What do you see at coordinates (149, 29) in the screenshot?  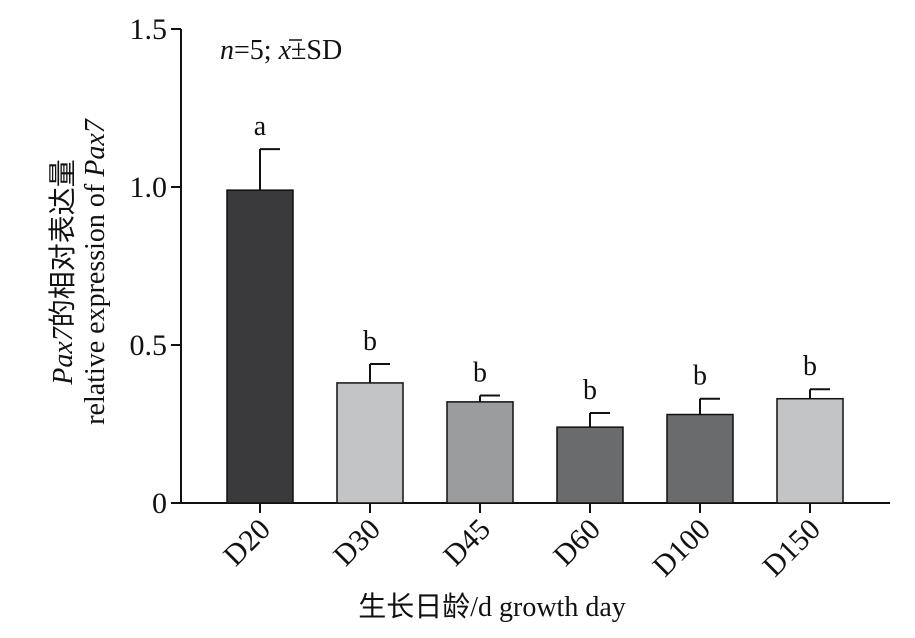 I see `y-tick-label: 1.5` at bounding box center [149, 29].